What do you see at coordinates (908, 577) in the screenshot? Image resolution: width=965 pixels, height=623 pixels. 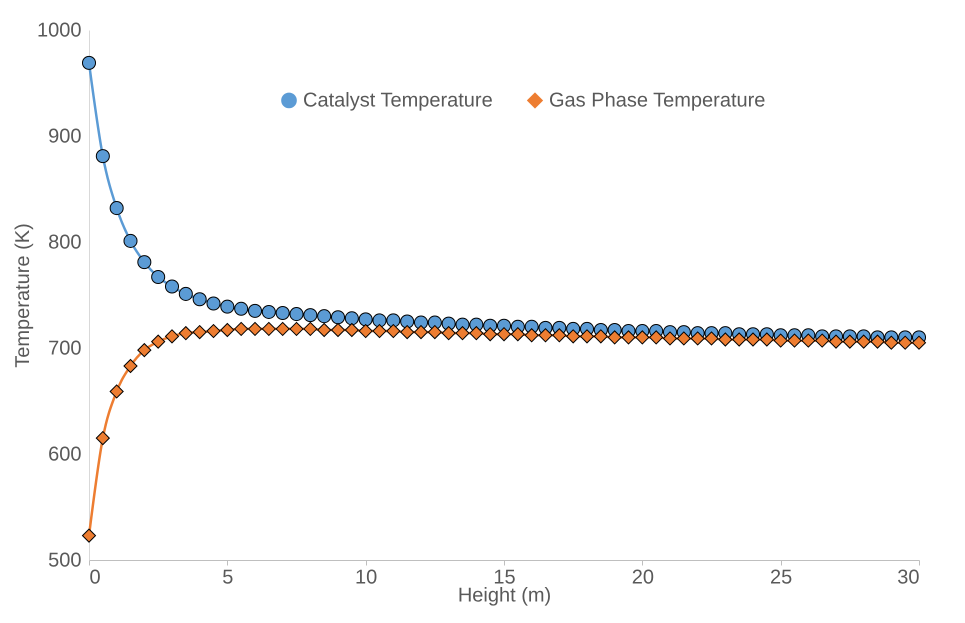 I see `x-tick-label: 30` at bounding box center [908, 577].